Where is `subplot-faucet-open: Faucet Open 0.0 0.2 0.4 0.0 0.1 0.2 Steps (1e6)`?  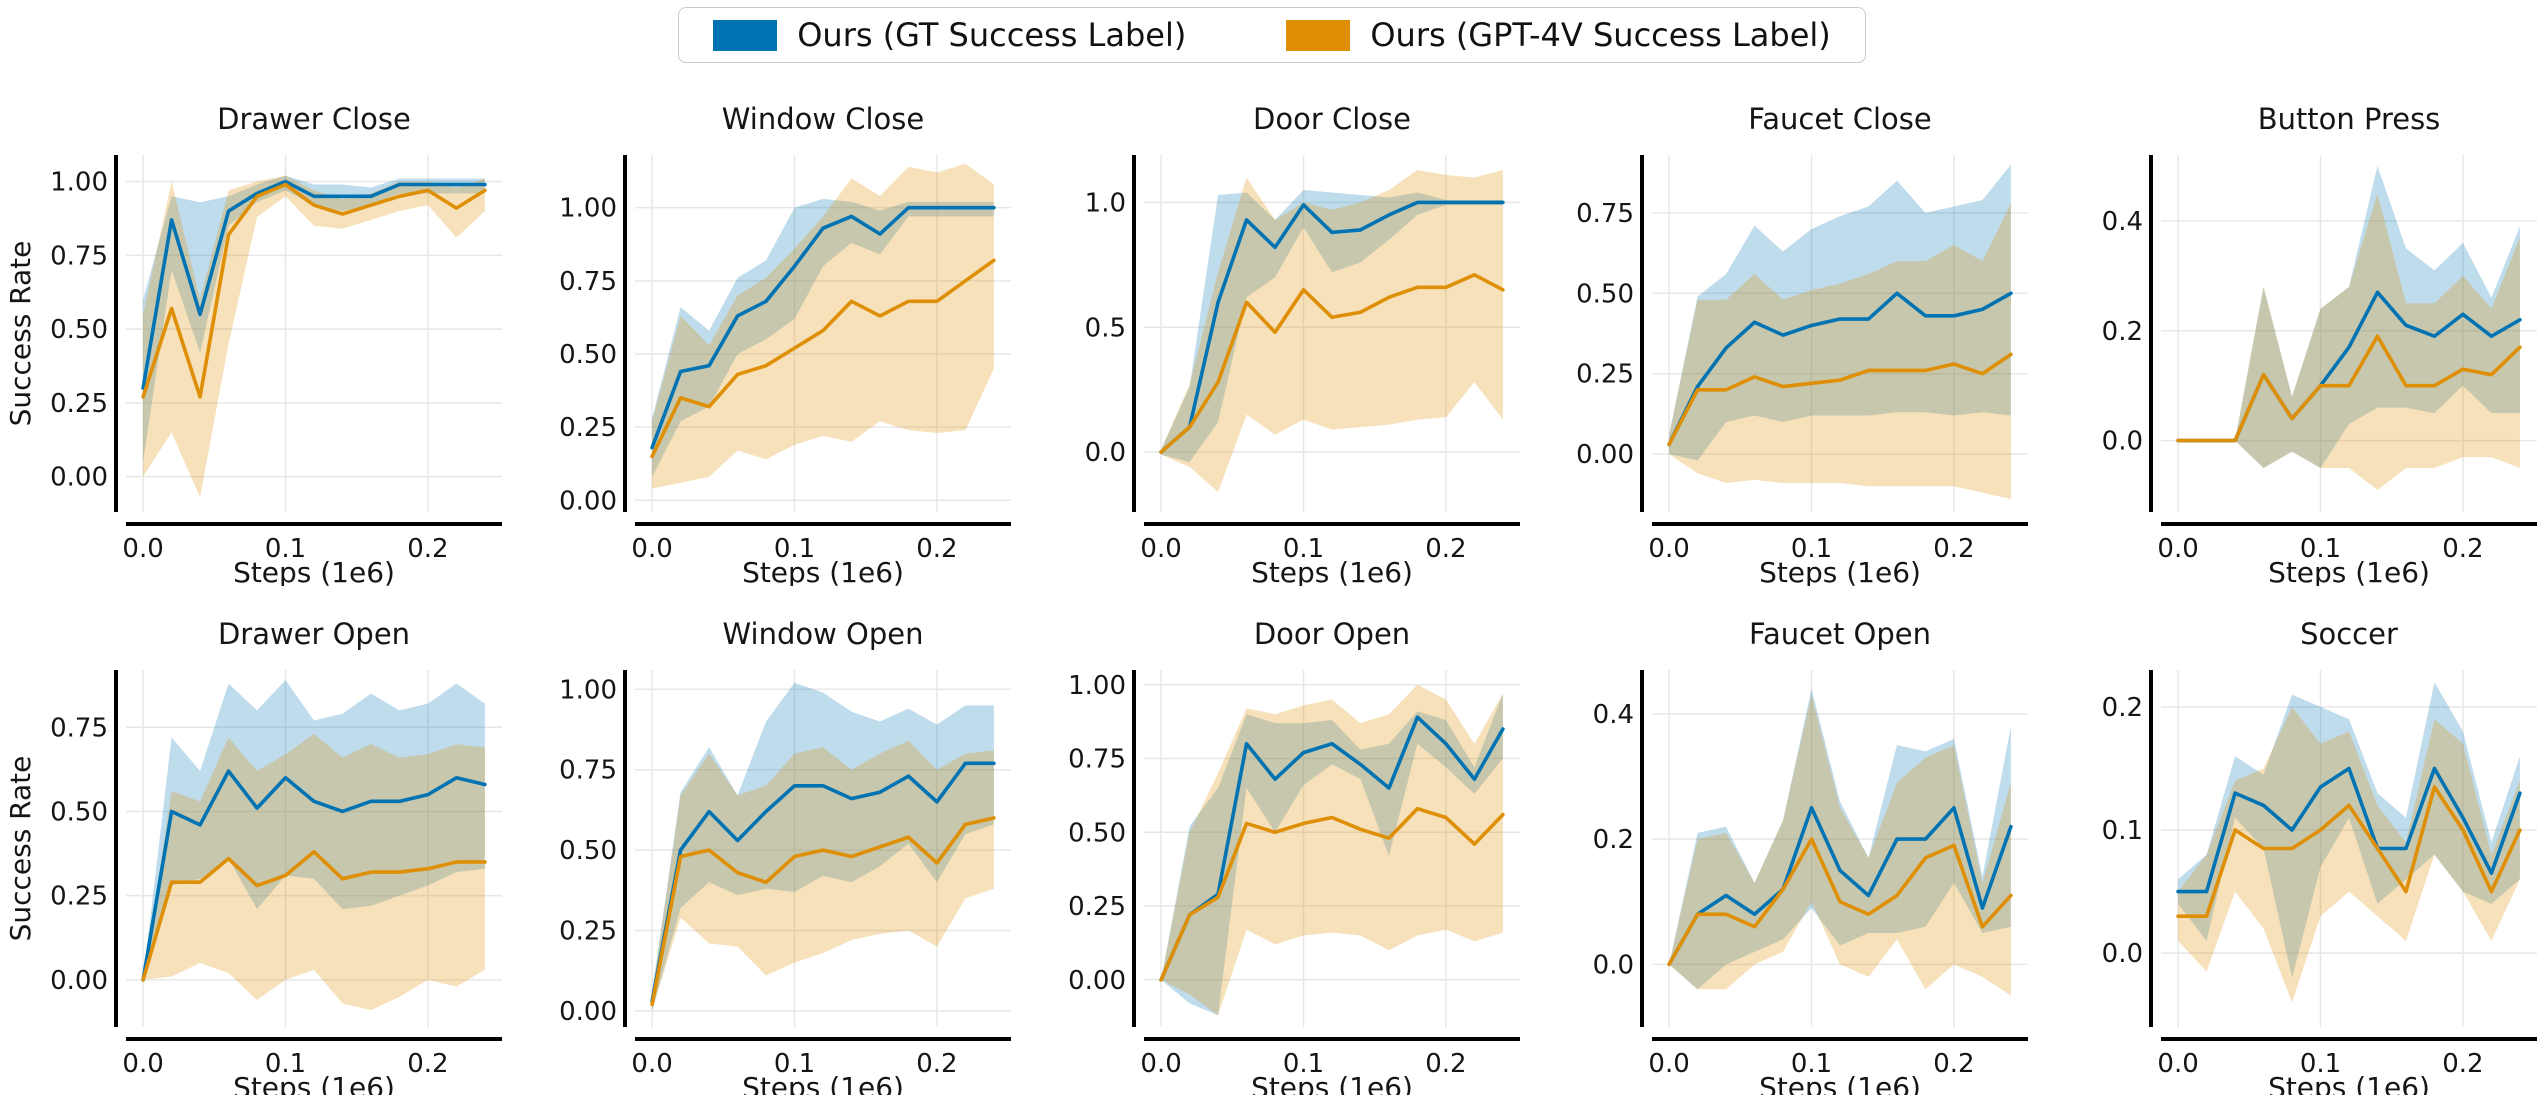
subplot-faucet-open: Faucet Open 0.0 0.2 0.4 0.0 0.1 0.2 Steps (1e6) is located at coordinates (1780, 840).